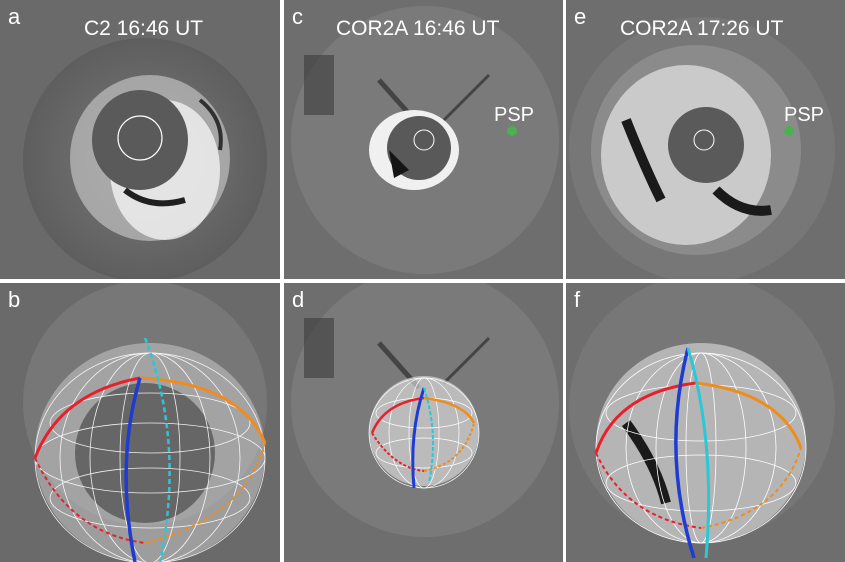 This screenshot has height=562, width=845. What do you see at coordinates (297, 16) in the screenshot?
I see `panel-label: c` at bounding box center [297, 16].